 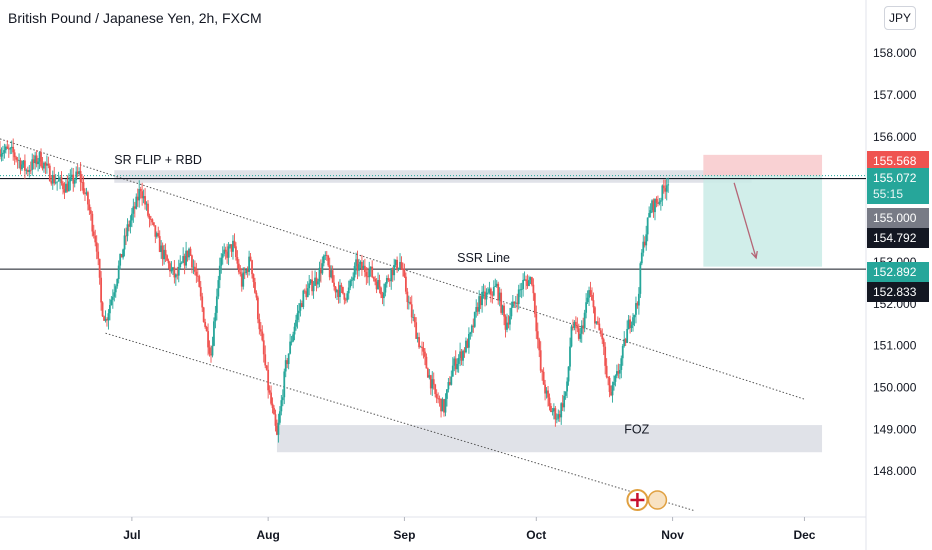 What do you see at coordinates (895, 471) in the screenshot?
I see `y-tick-label: 148.000` at bounding box center [895, 471].